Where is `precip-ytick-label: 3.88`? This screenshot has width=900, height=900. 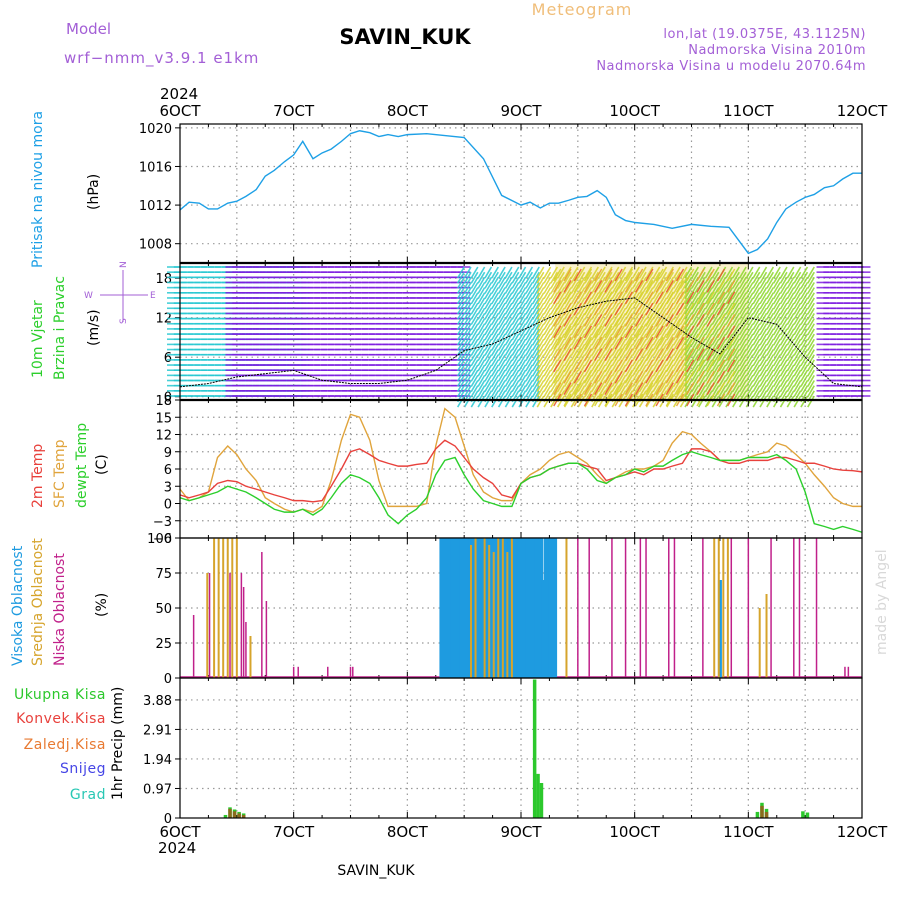 precip-ytick-label: 3.88 is located at coordinates (157, 701).